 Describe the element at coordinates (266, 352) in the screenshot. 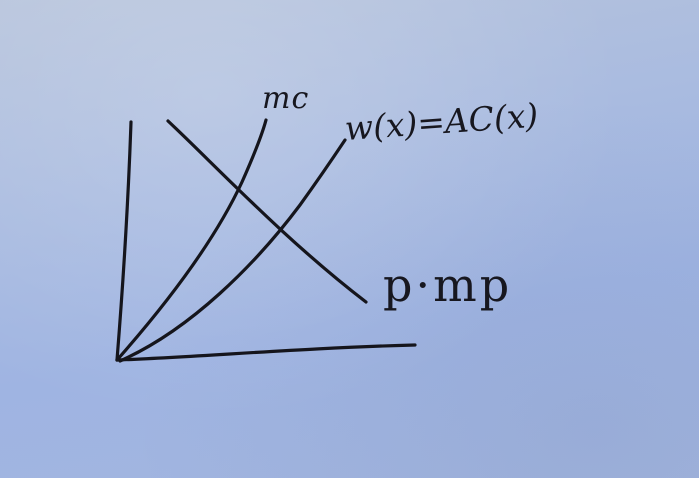

I see `x-axis` at that location.